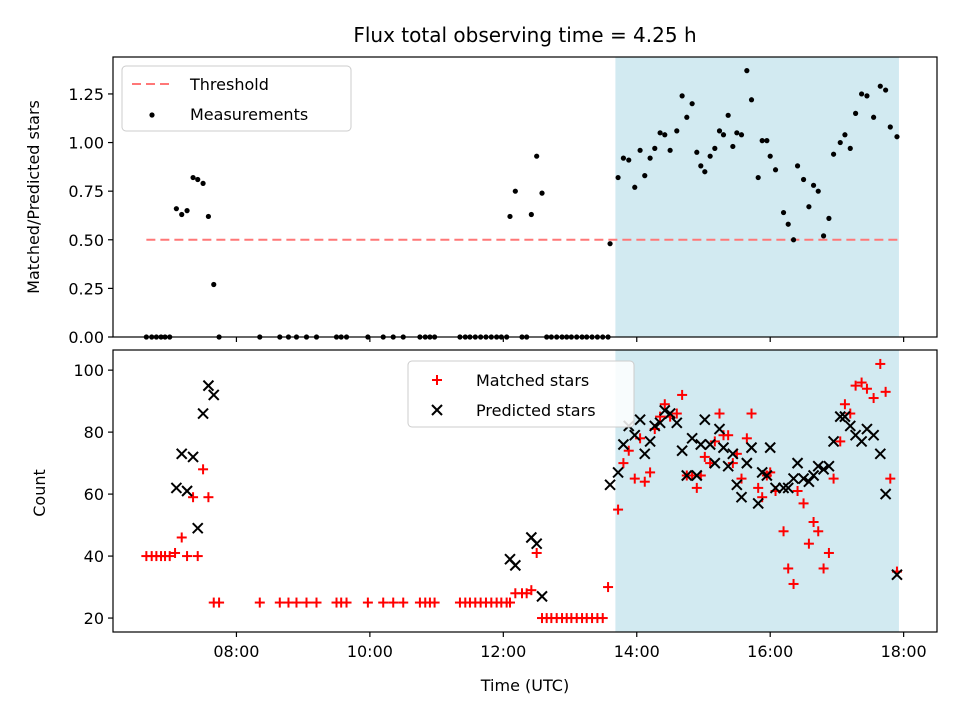  Describe the element at coordinates (88, 370) in the screenshot. I see `y-tick-label: 100` at that location.